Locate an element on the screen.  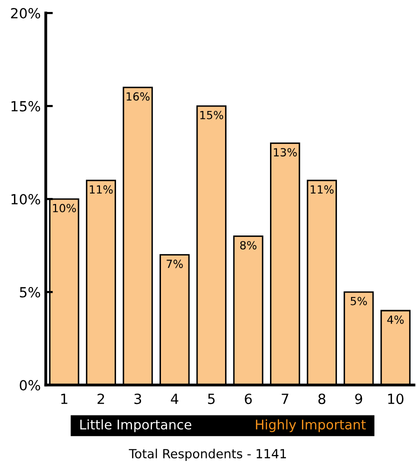
data-label: 13% is located at coordinates (285, 152).